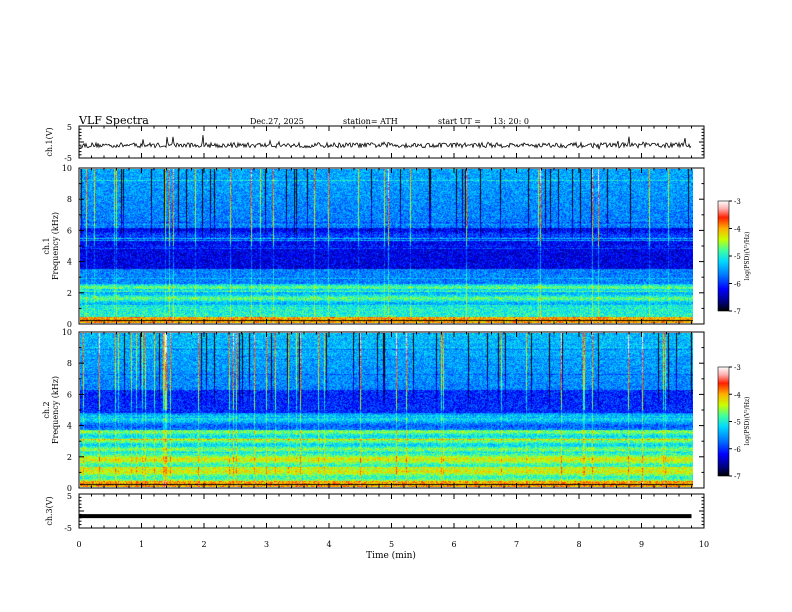  Describe the element at coordinates (391, 544) in the screenshot. I see `x-tick-label: 5` at that location.